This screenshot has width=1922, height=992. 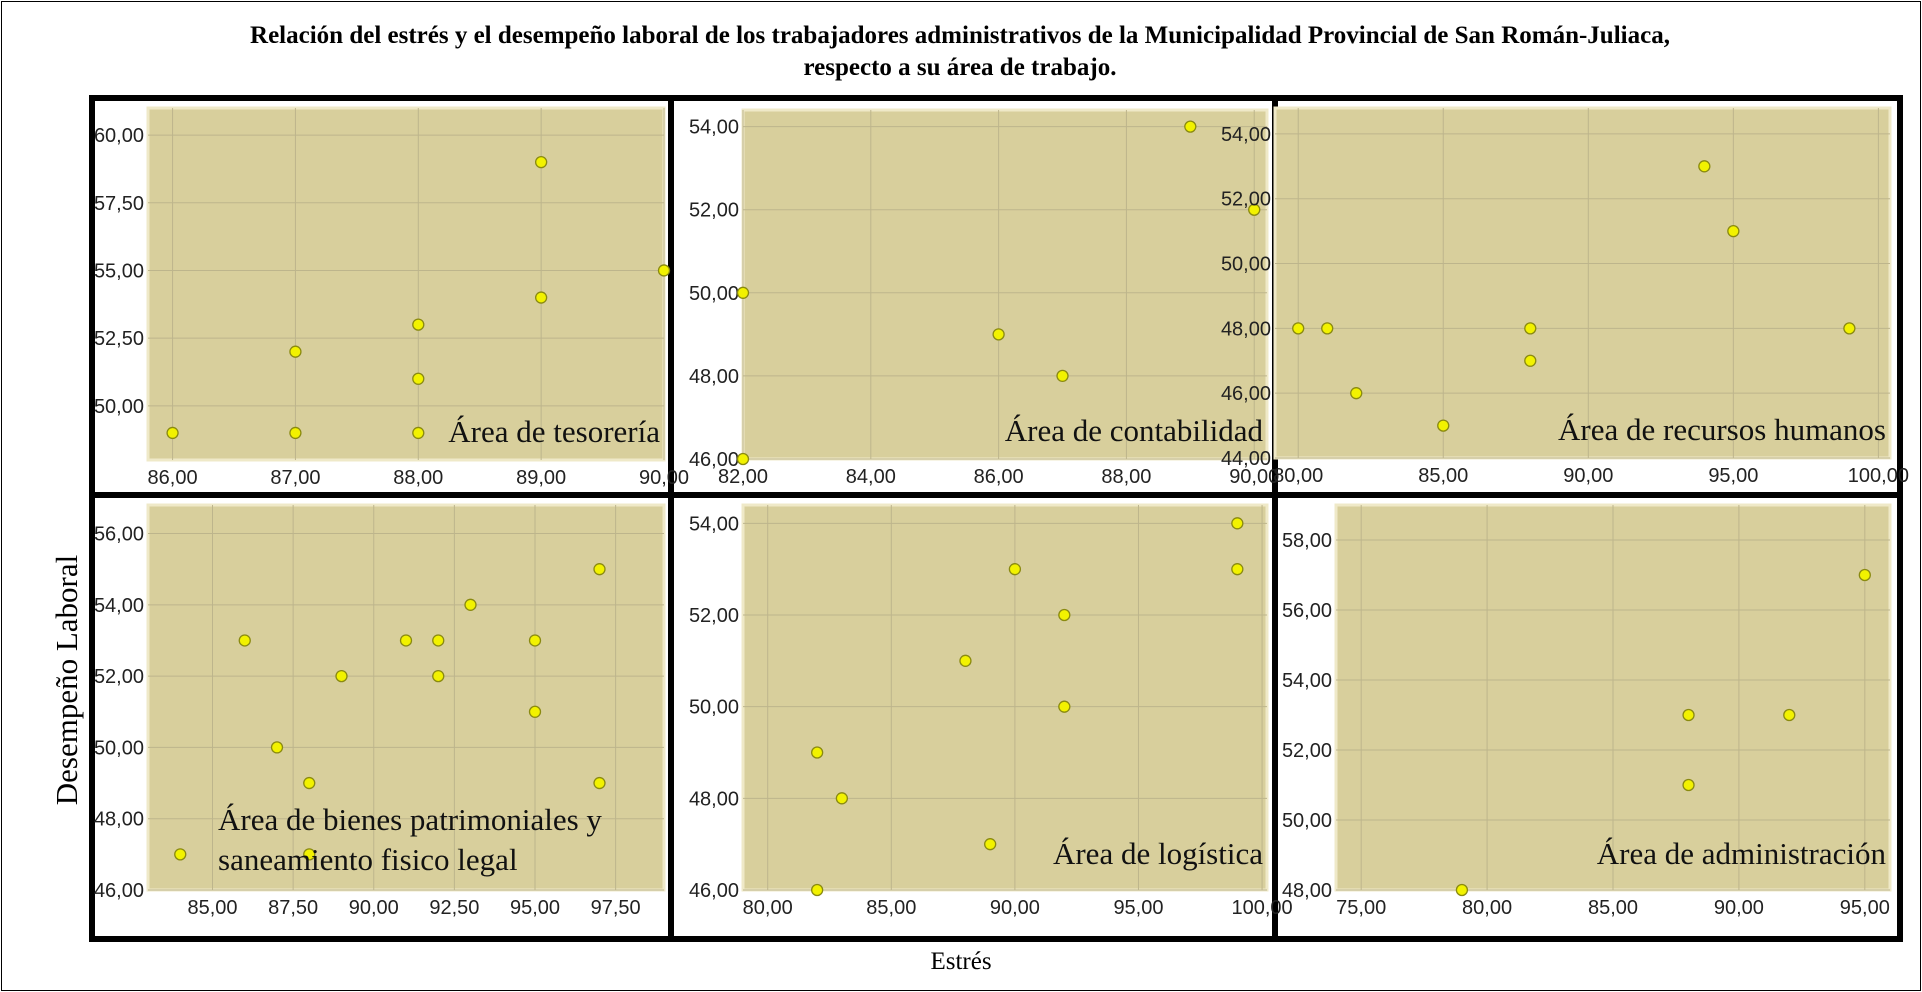 I want to click on x-tick-label: 87,00, so click(x=295, y=478).